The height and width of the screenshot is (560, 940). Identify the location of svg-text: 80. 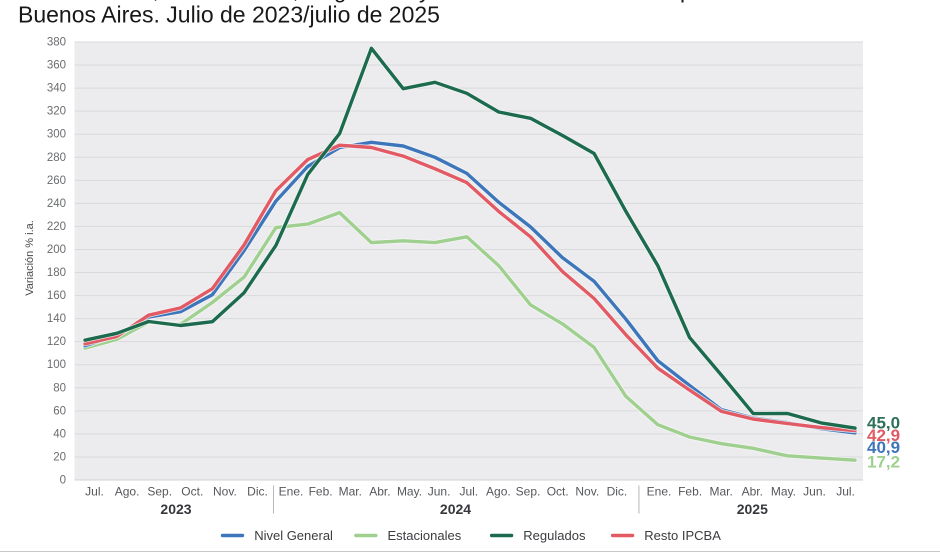
(59, 388).